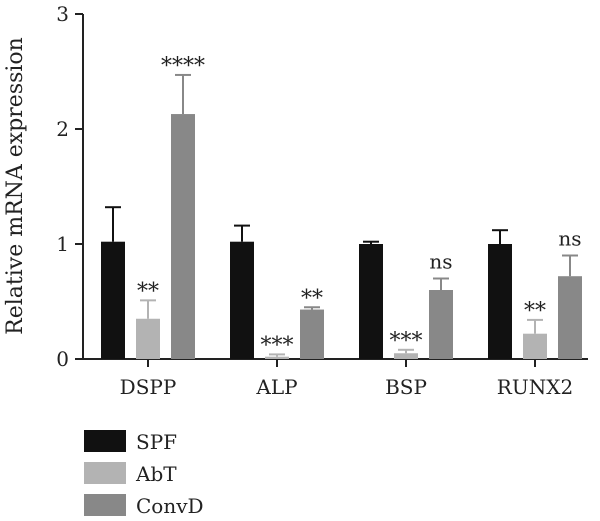  Describe the element at coordinates (62, 14) in the screenshot. I see `y-tick-label: 3` at that location.